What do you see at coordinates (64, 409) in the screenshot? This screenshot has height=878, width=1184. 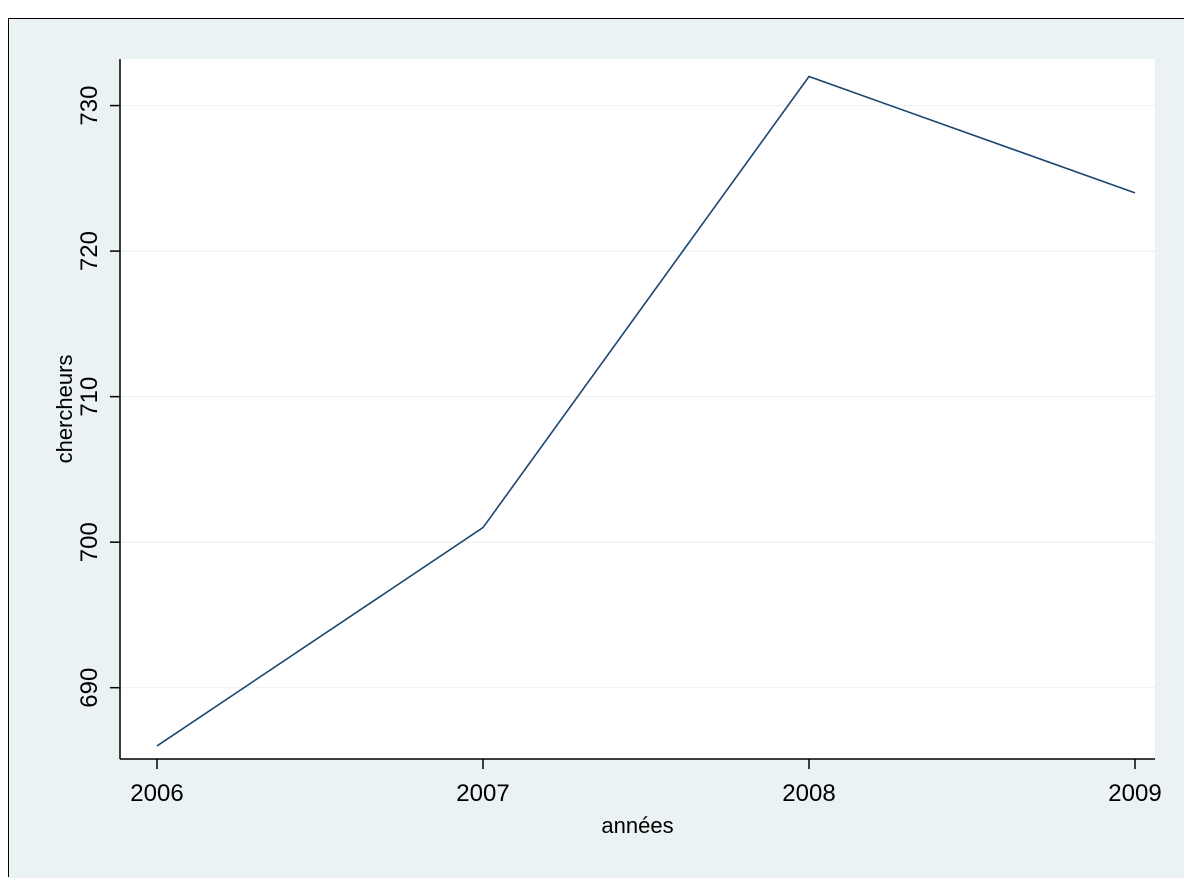 I see `y-axis-title: chercheurs` at bounding box center [64, 409].